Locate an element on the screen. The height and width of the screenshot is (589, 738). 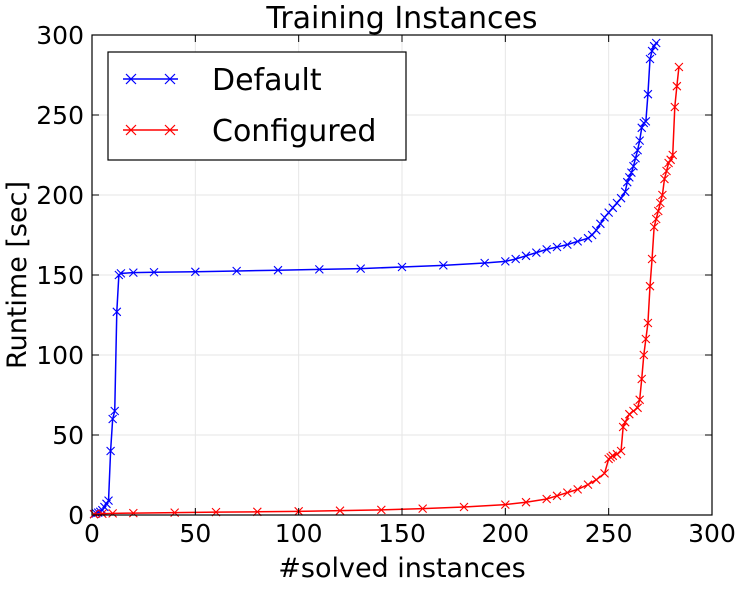
x-tick-label: 200 is located at coordinates (505, 533).